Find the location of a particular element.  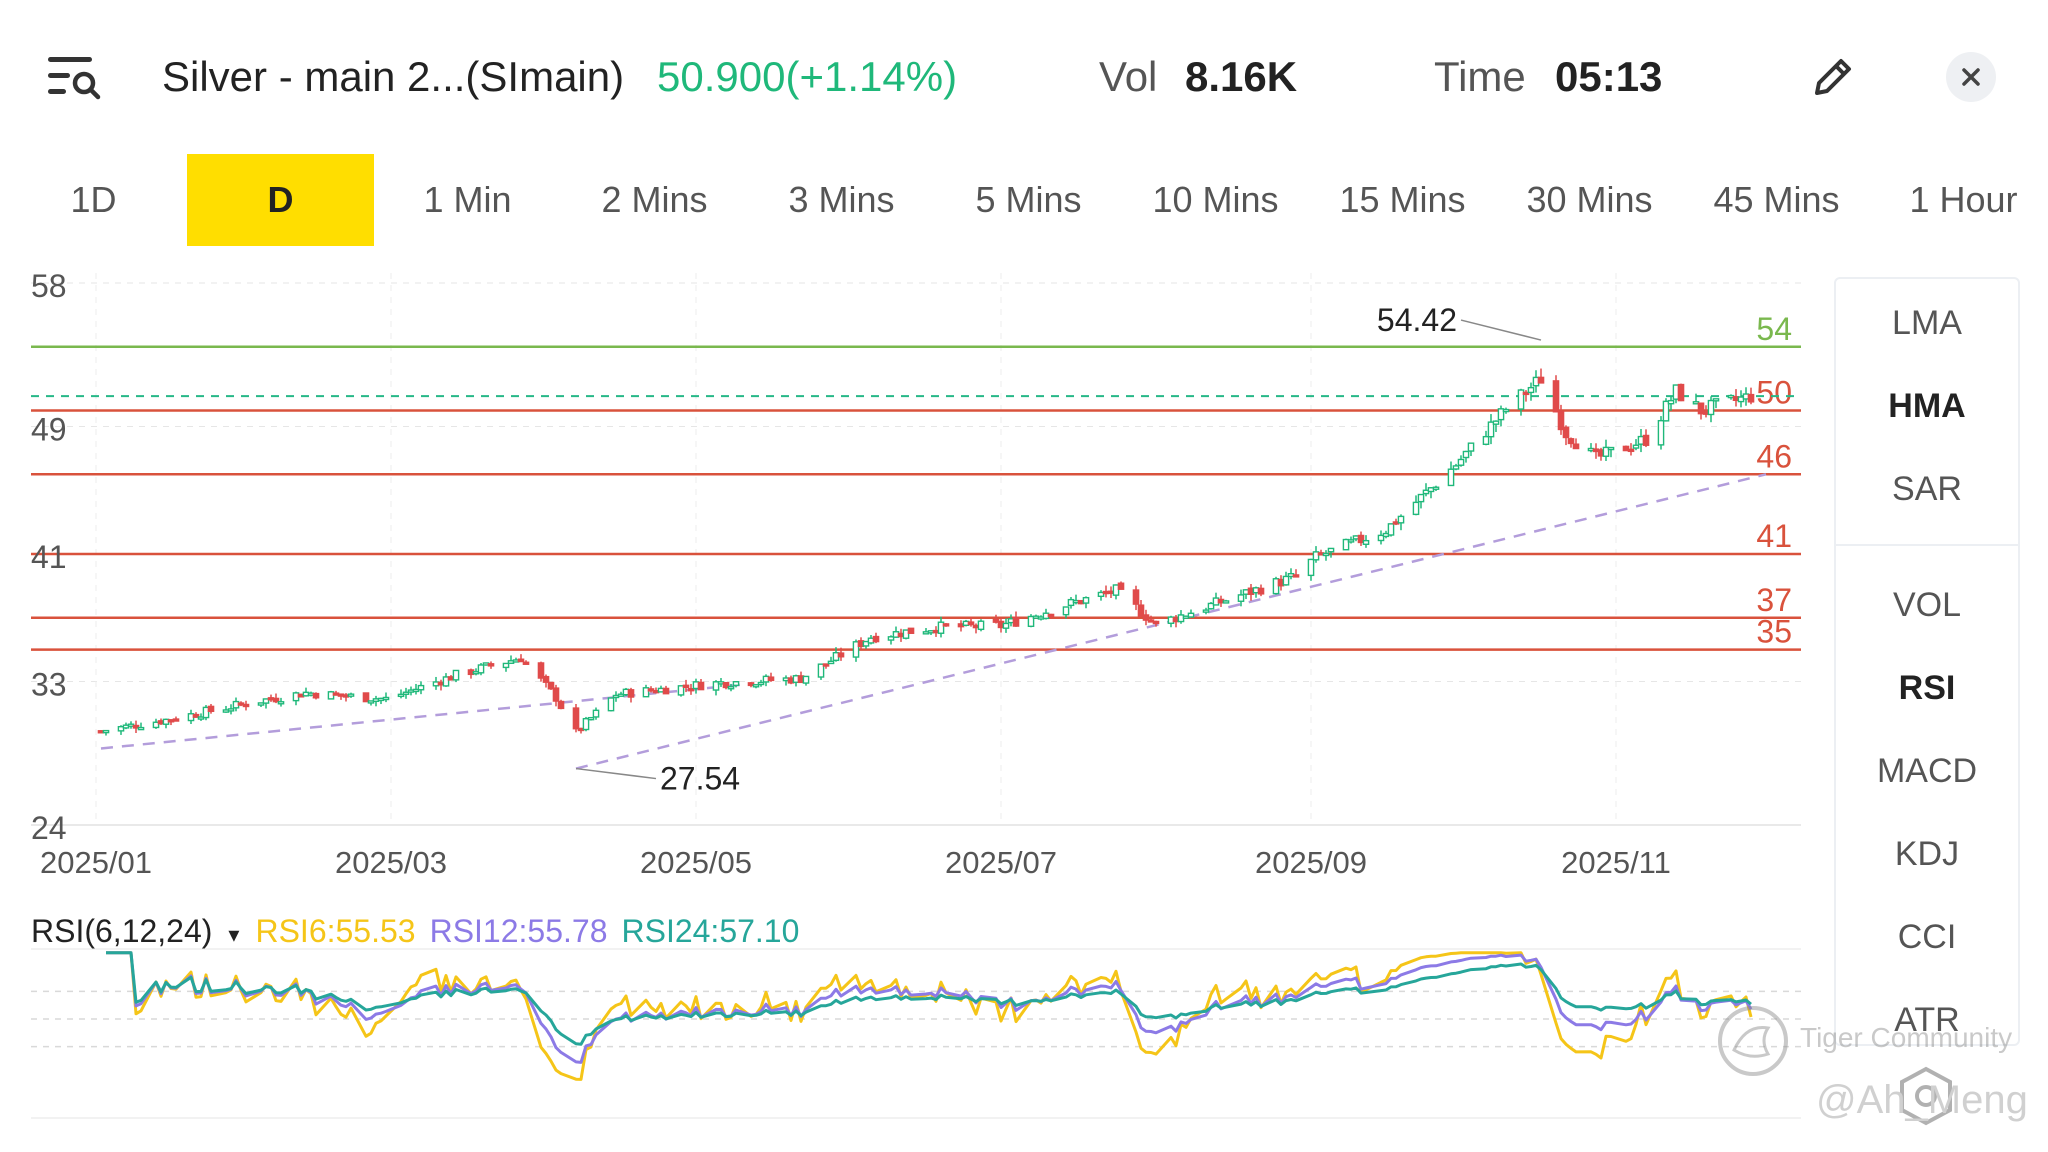

close-icon is located at coordinates (1971, 77).